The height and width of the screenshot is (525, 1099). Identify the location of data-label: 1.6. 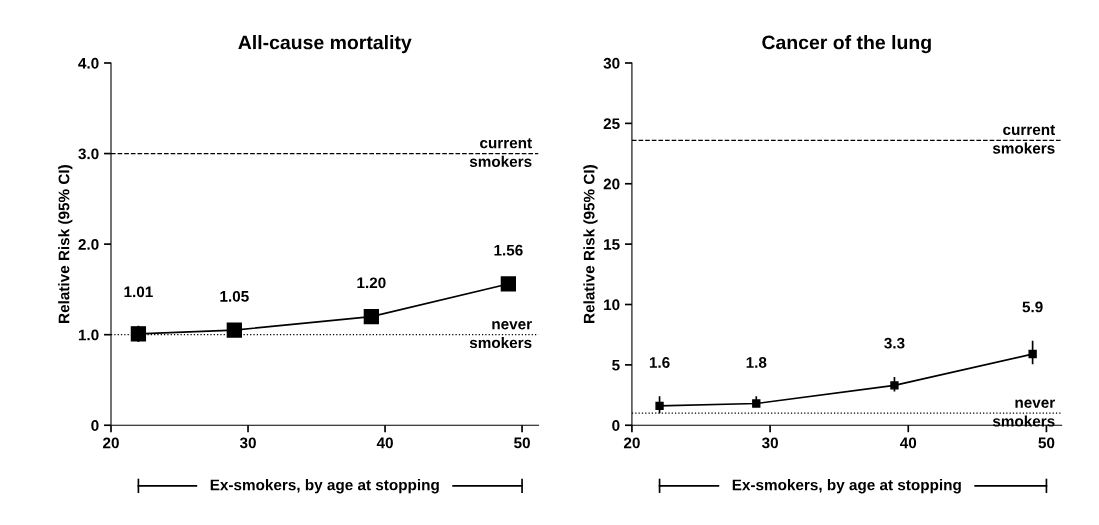
(659, 362).